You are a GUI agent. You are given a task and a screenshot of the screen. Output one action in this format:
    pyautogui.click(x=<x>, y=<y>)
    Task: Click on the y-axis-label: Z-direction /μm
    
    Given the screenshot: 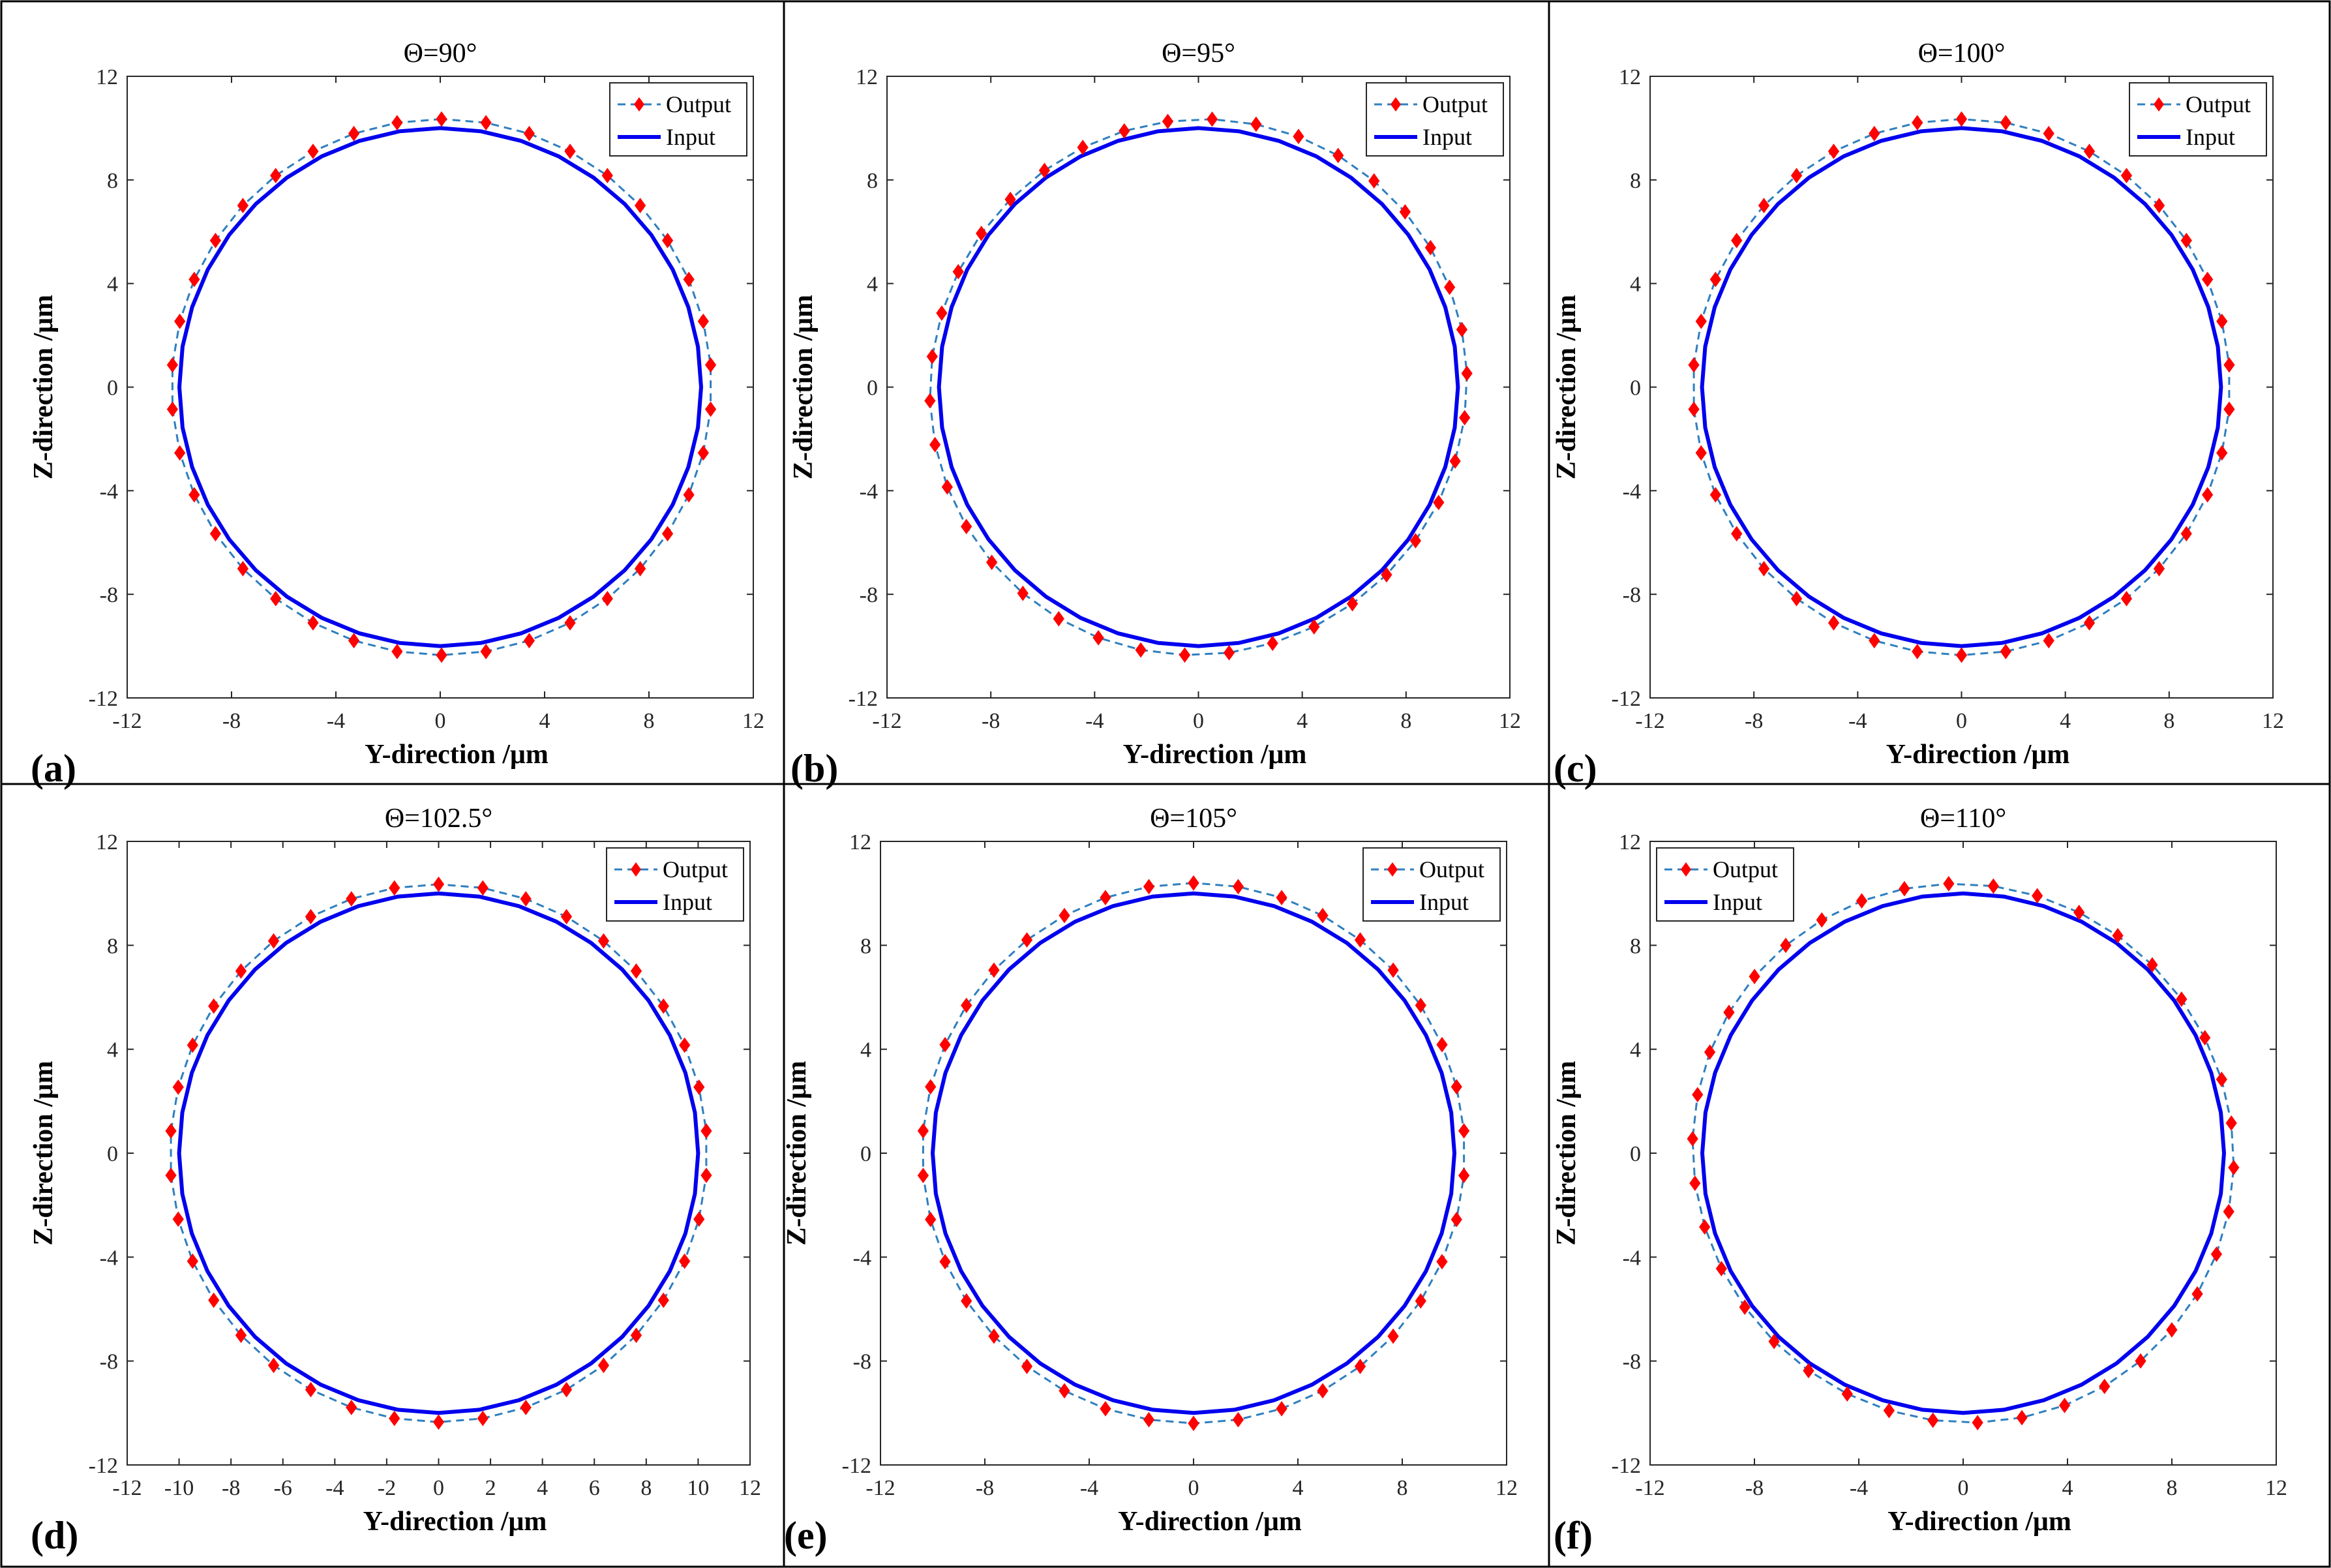 What is the action you would take?
    pyautogui.click(x=1567, y=387)
    